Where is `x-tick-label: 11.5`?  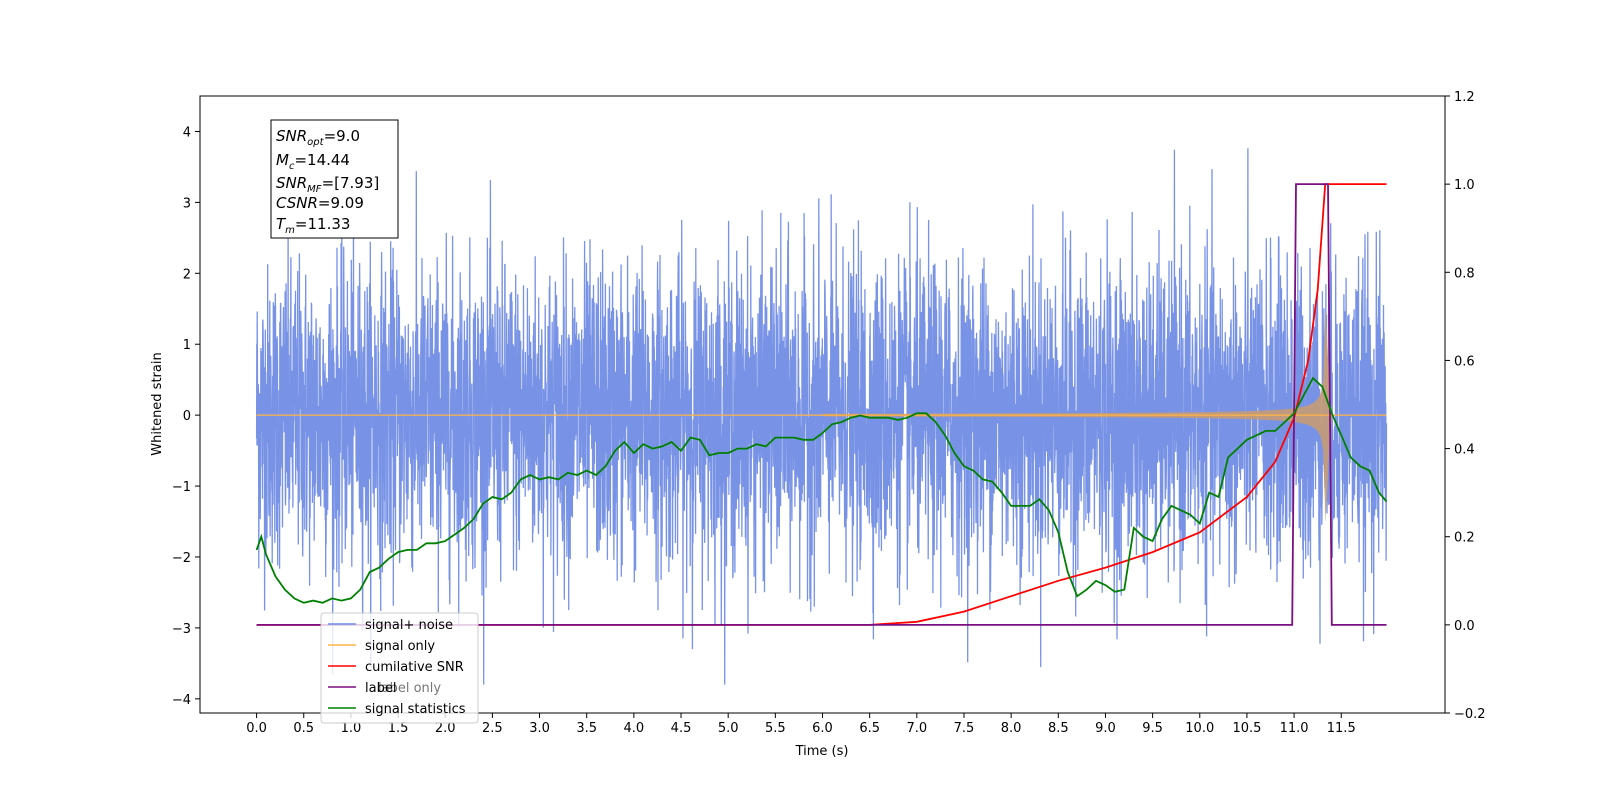
x-tick-label: 11.5 is located at coordinates (1341, 728).